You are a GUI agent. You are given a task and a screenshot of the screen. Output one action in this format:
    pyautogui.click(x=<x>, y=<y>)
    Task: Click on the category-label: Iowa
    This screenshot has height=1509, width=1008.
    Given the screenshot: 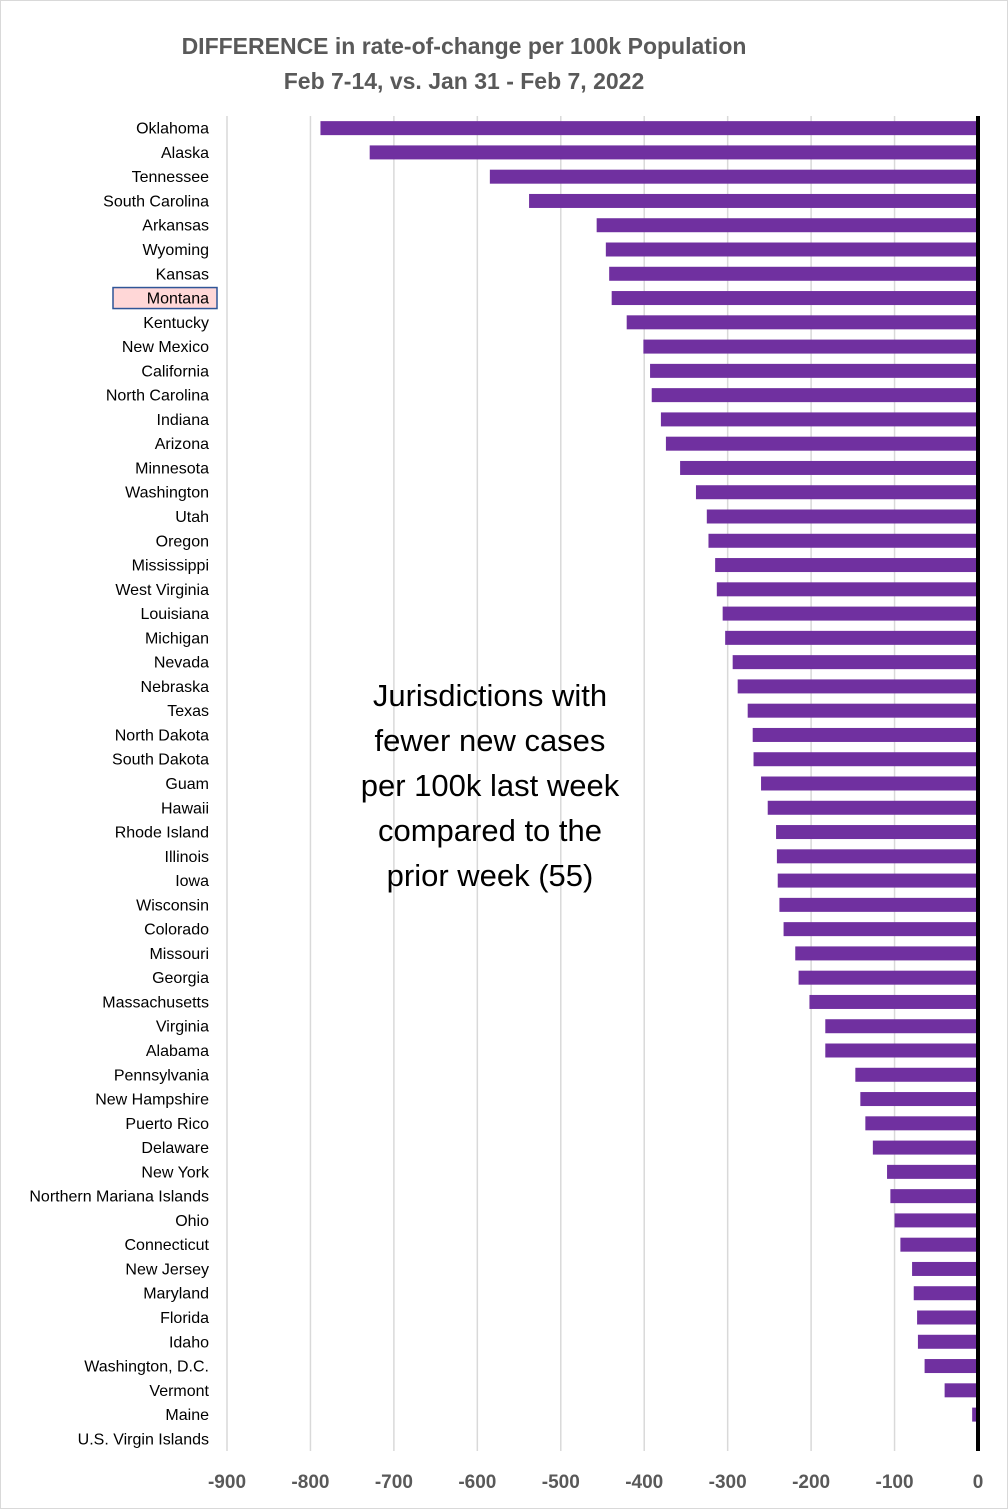 What is the action you would take?
    pyautogui.click(x=192, y=881)
    